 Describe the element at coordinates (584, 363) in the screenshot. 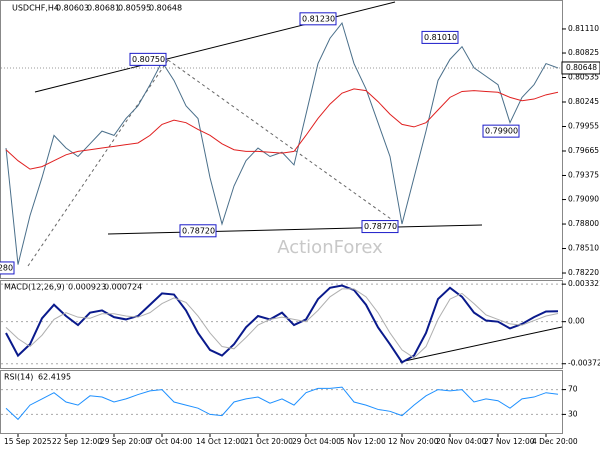

I see `y-tick-label: -0.003723` at that location.